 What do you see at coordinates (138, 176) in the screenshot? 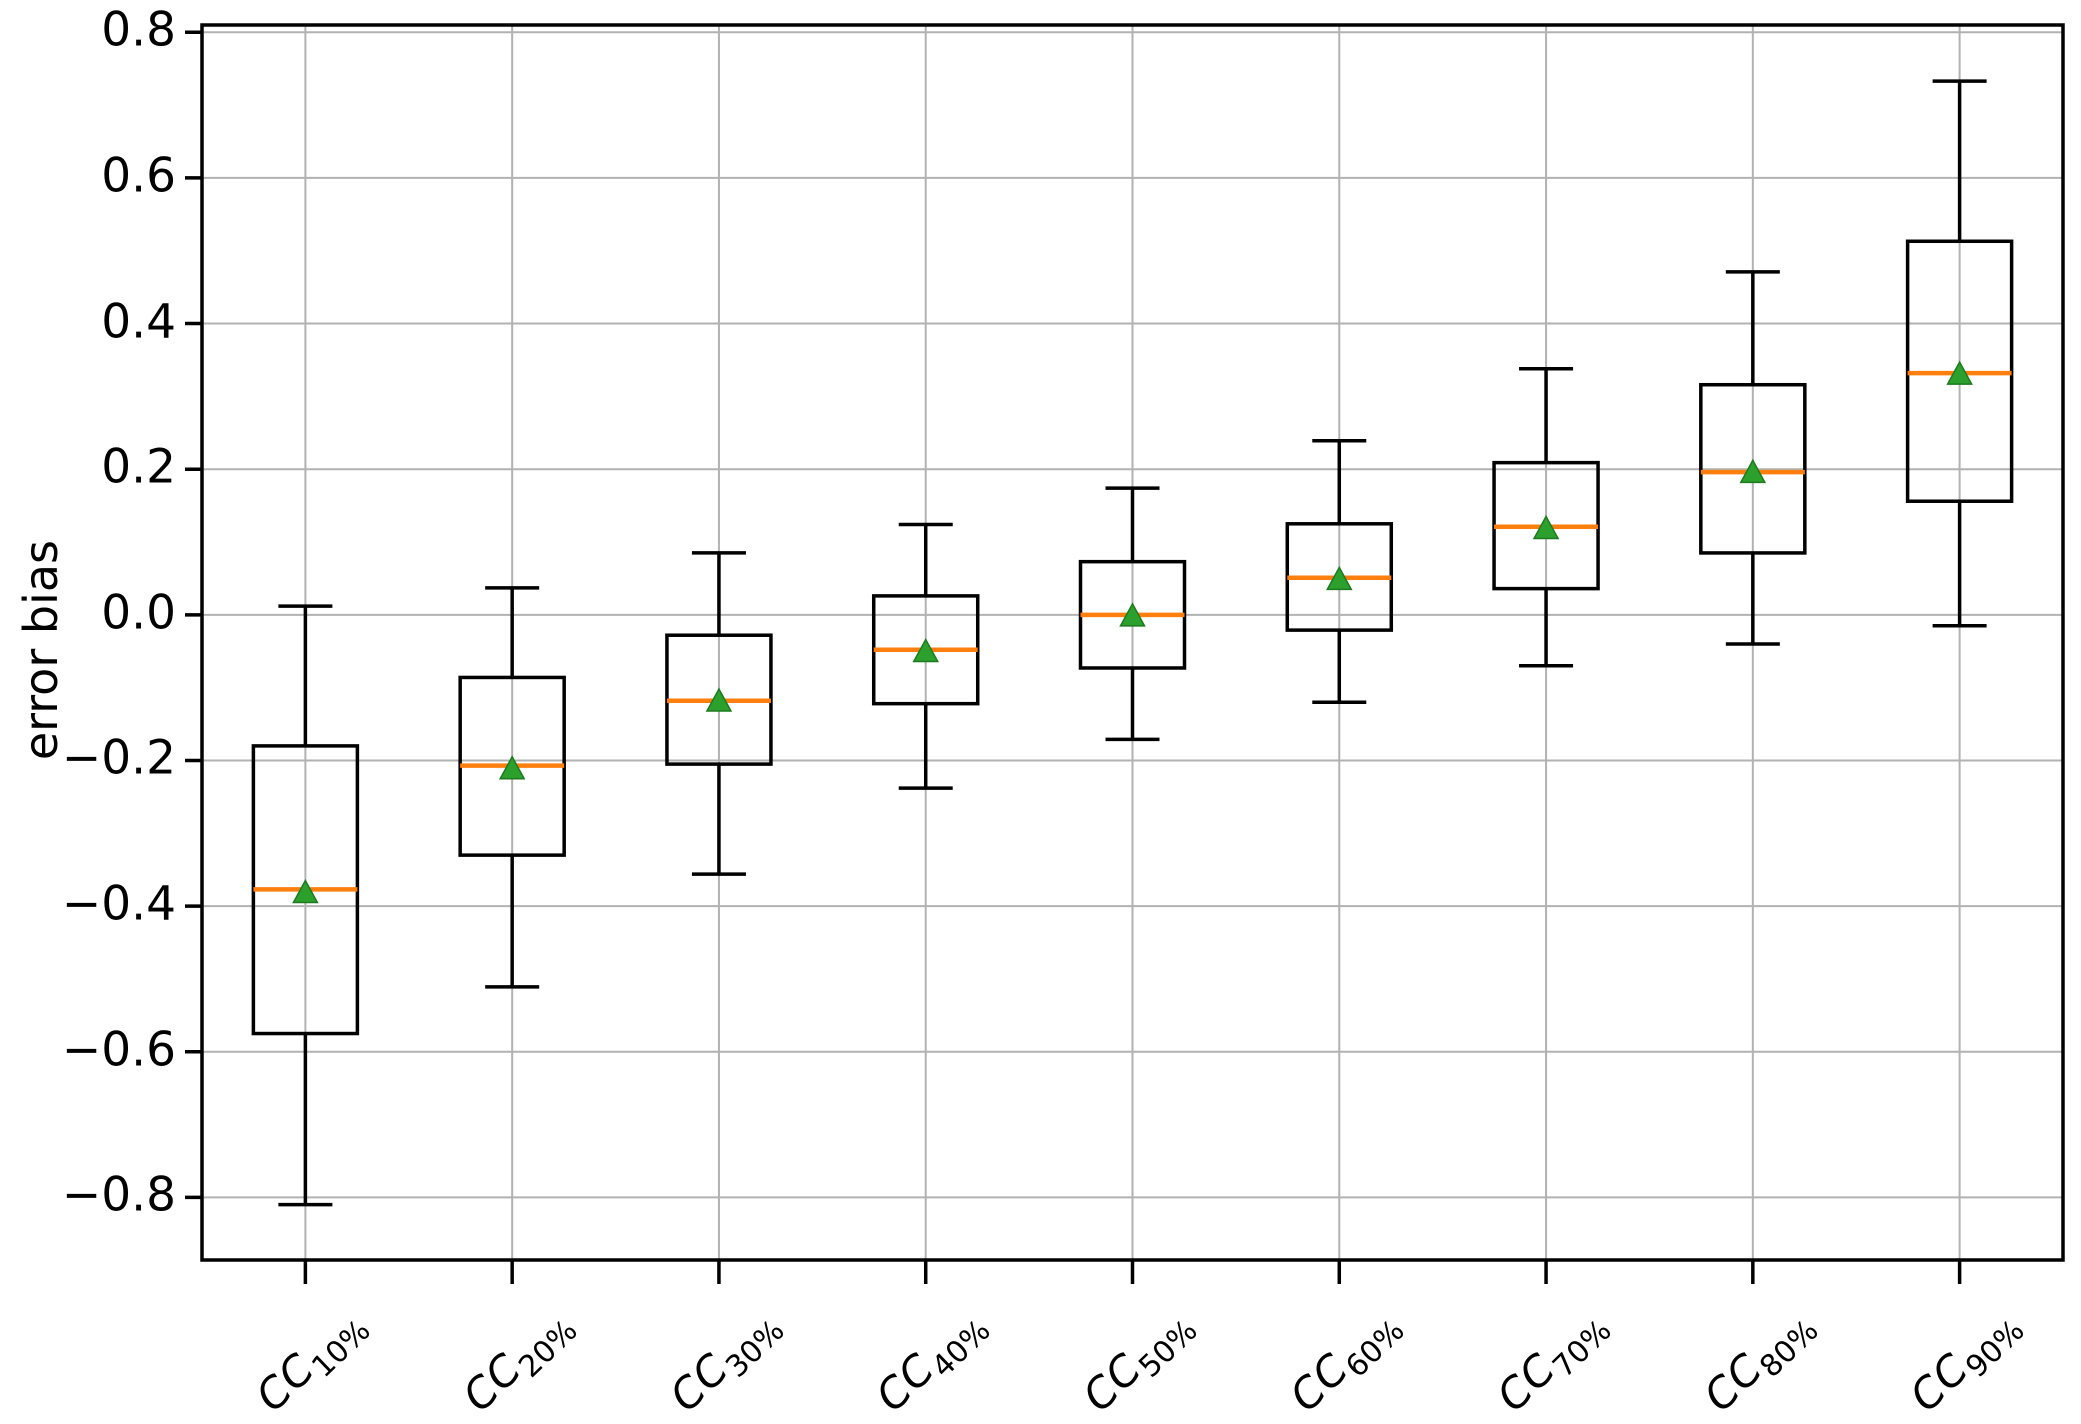
I see `y-tick-label: 0.6` at bounding box center [138, 176].